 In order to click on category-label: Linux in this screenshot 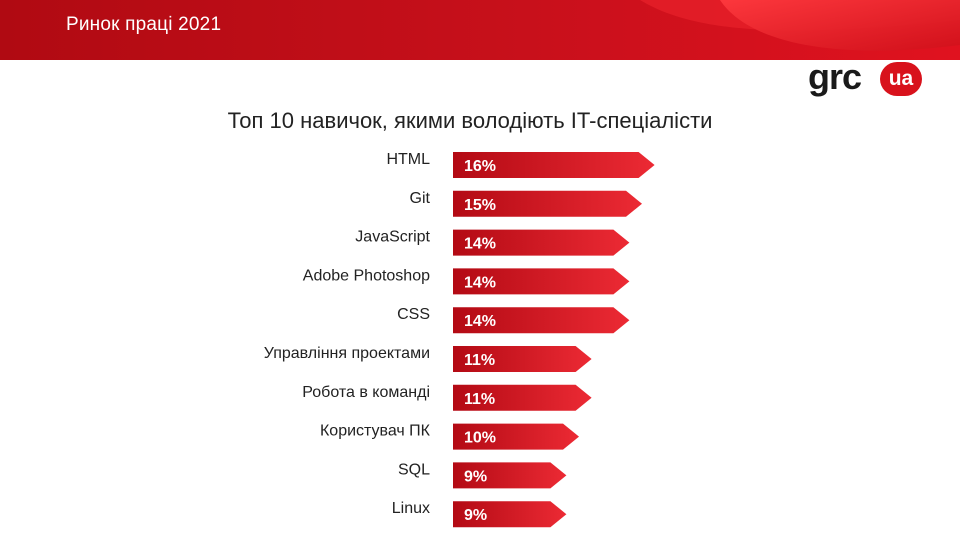, I will do `click(411, 508)`.